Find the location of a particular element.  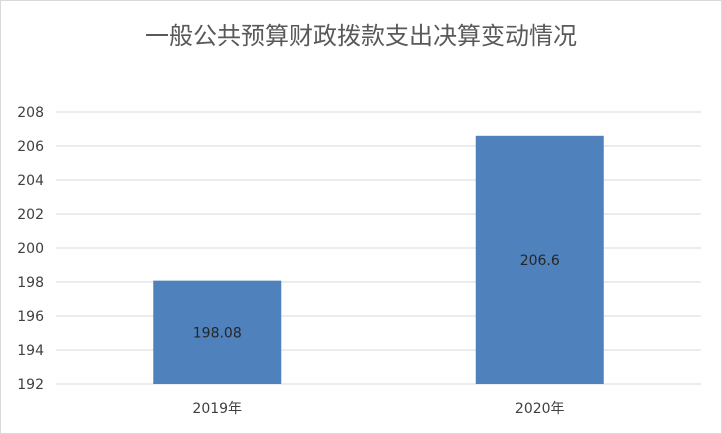

y-tick-label: 196 is located at coordinates (30, 317).